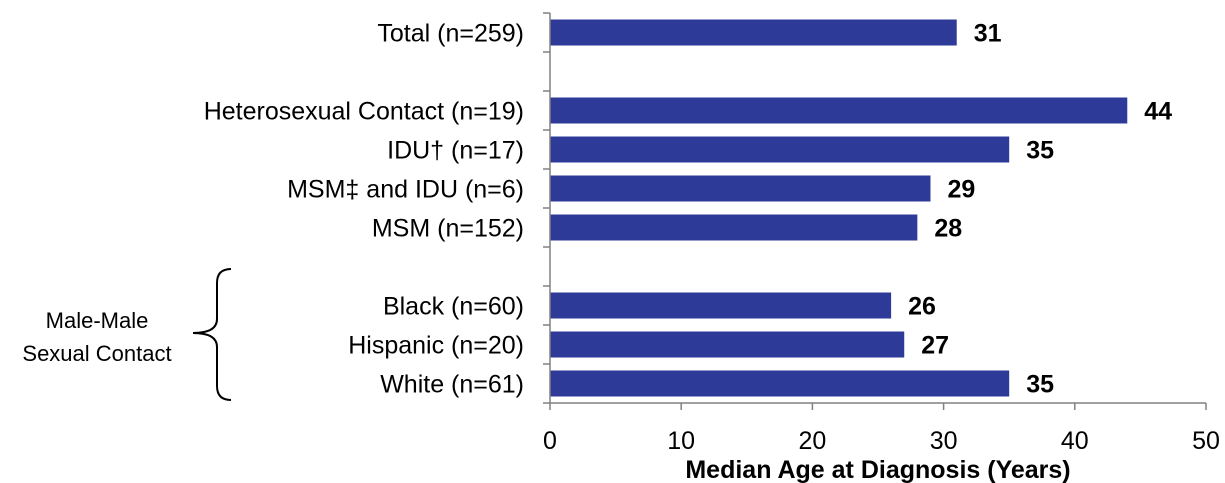 Image resolution: width=1225 pixels, height=483 pixels. I want to click on category-label: Heterosexual Contact (n=19), so click(364, 112).